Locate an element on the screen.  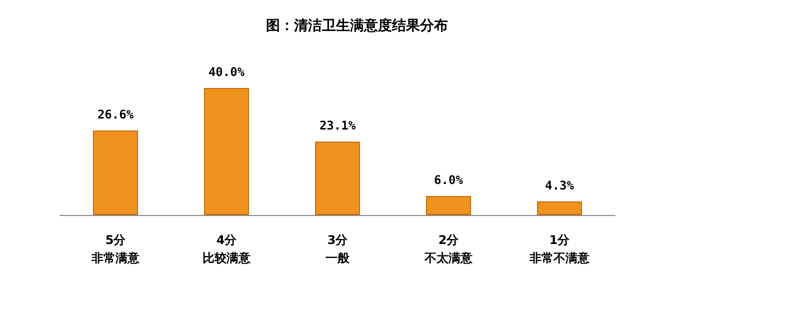
x-tick-label: 4分比较满意 is located at coordinates (227, 249).